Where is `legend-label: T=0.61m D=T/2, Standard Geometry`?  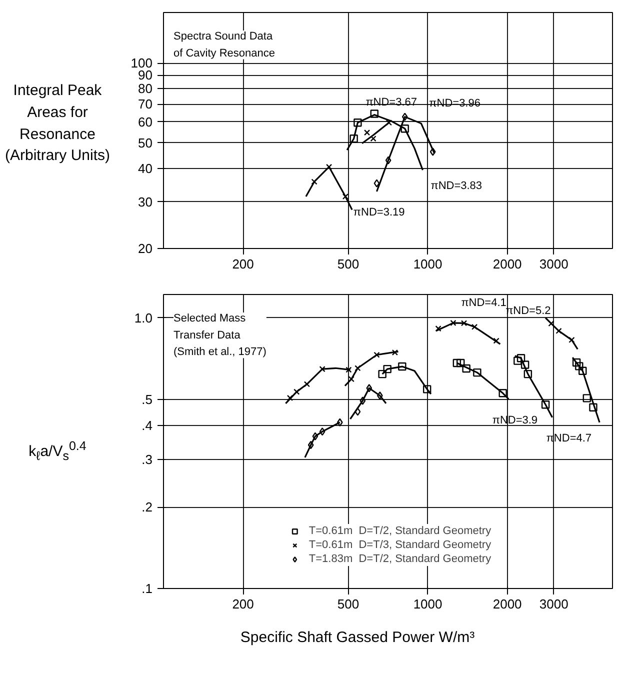
legend-label: T=0.61m D=T/2, Standard Geometry is located at coordinates (400, 531).